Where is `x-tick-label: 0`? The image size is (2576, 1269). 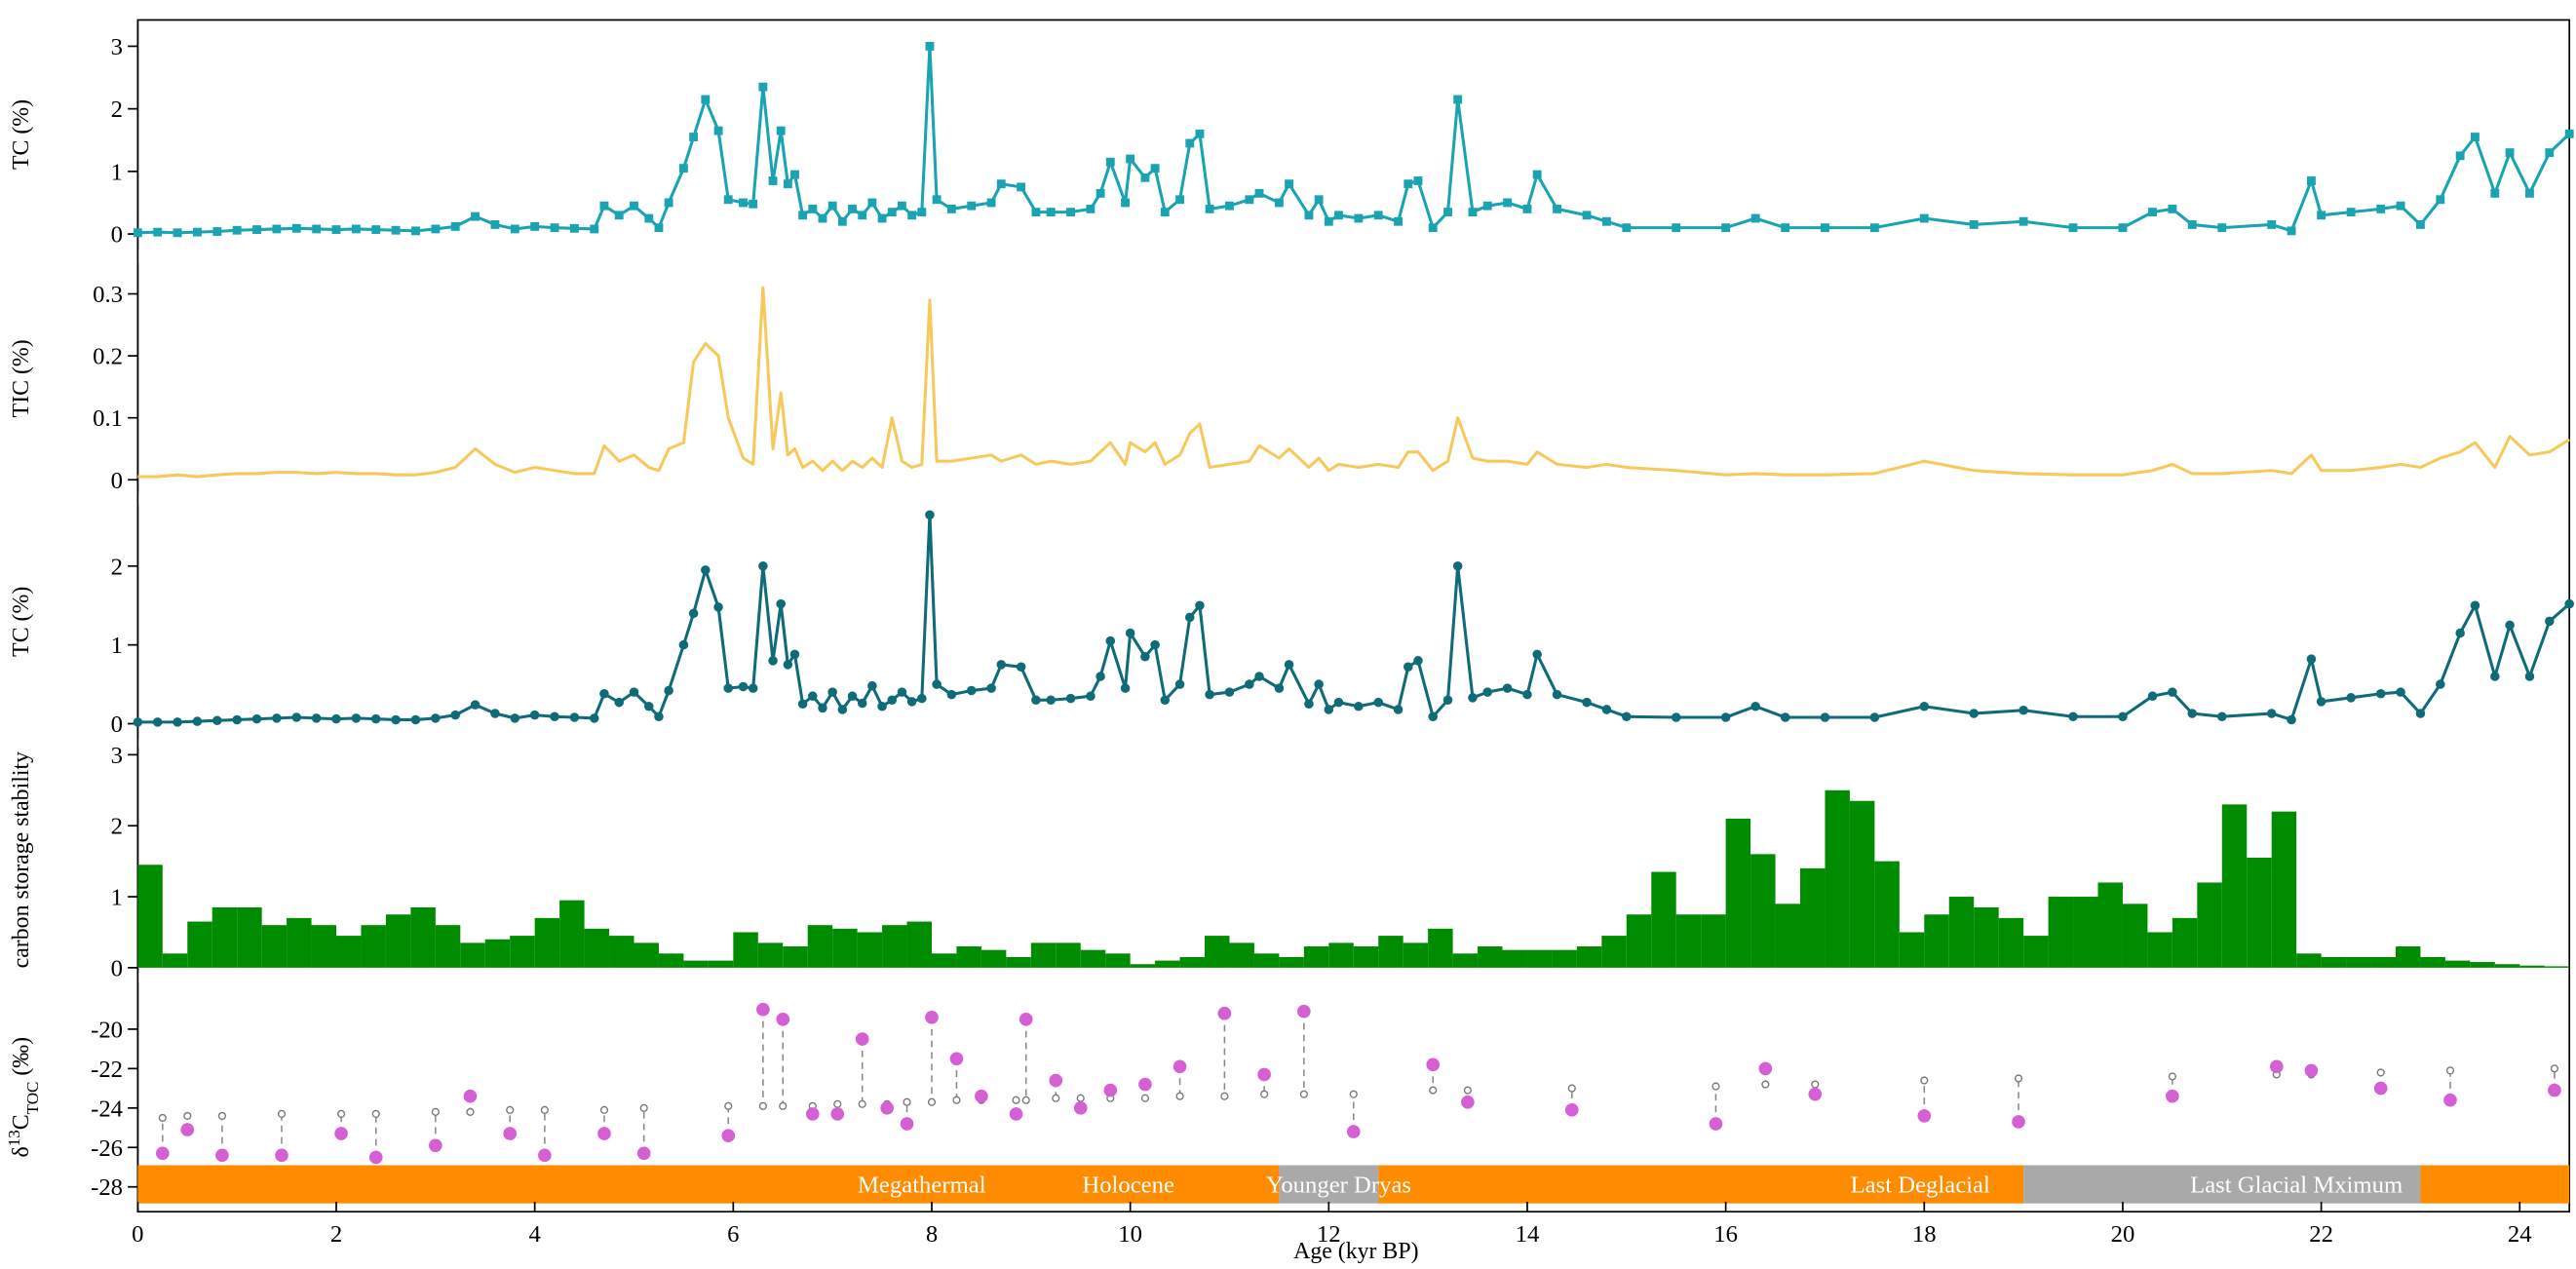
x-tick-label: 0 is located at coordinates (137, 1234).